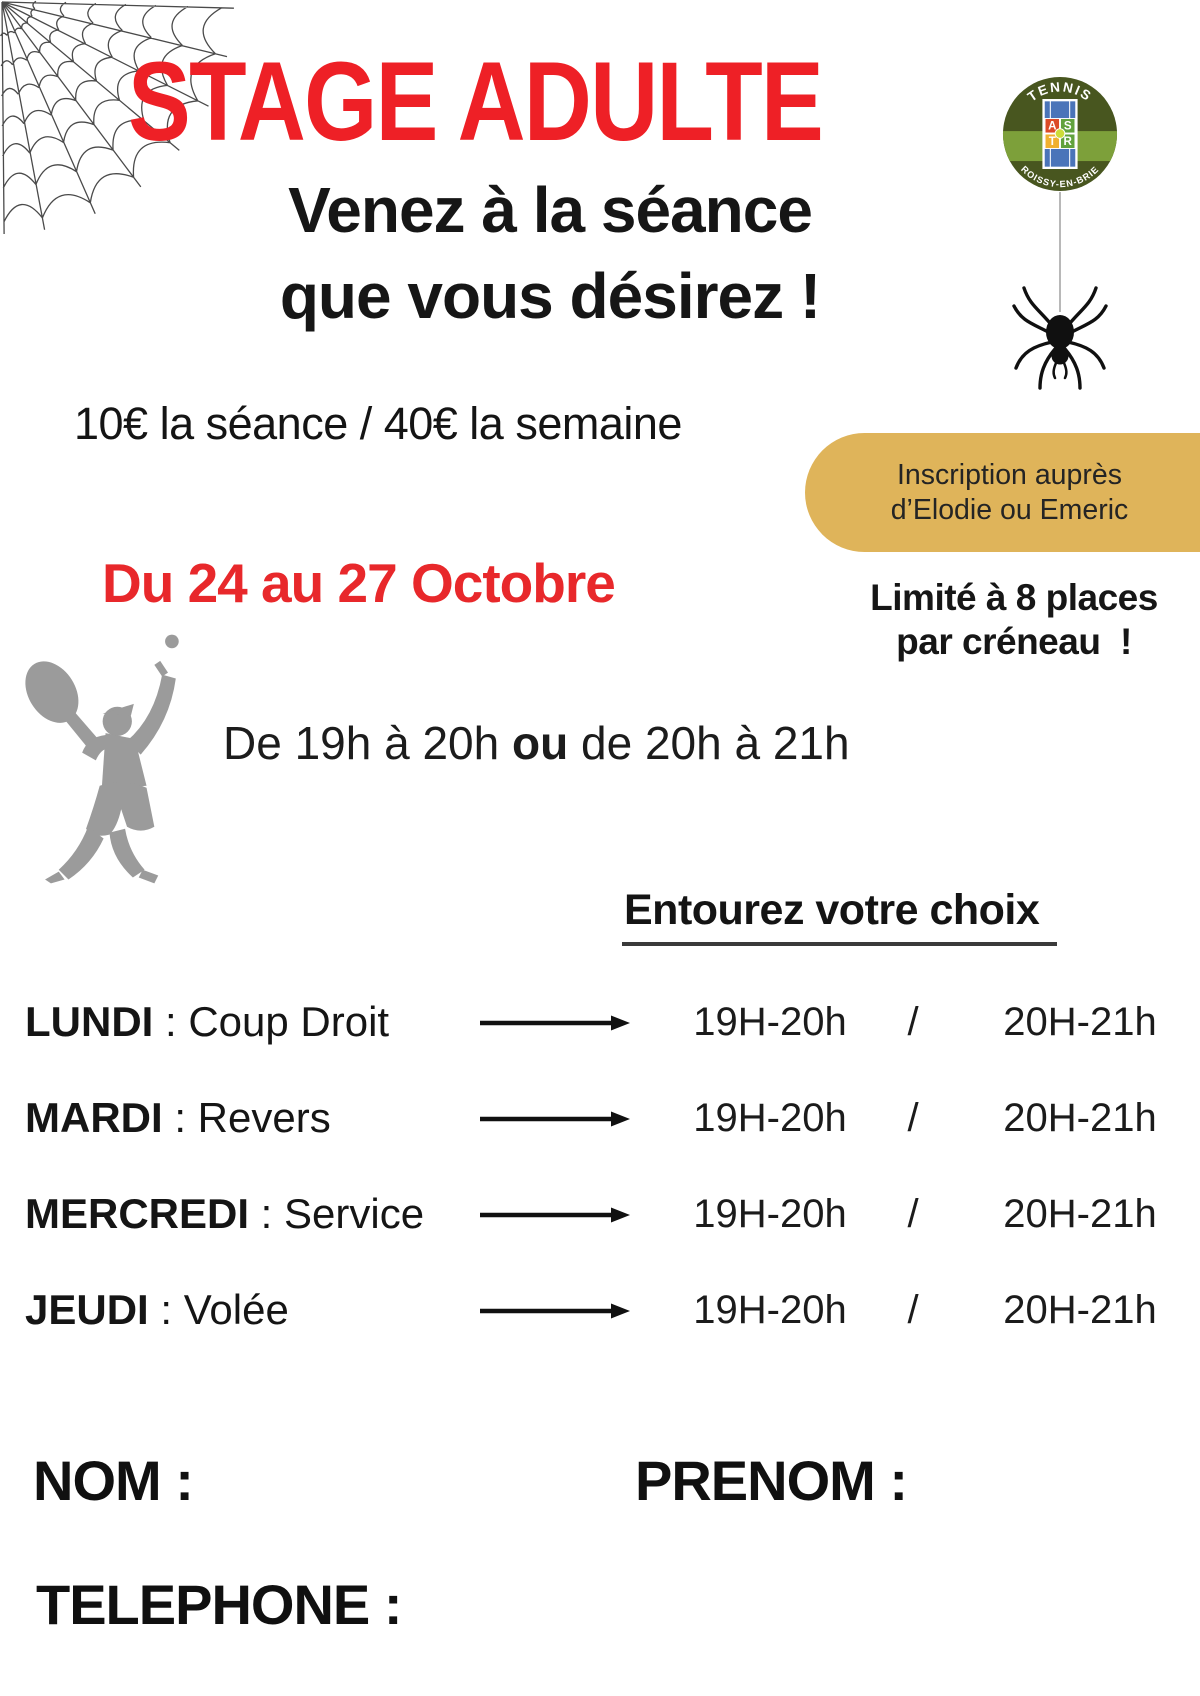 The height and width of the screenshot is (1696, 1200). Describe the element at coordinates (1052, 141) in the screenshot. I see `svg-text: T` at that location.